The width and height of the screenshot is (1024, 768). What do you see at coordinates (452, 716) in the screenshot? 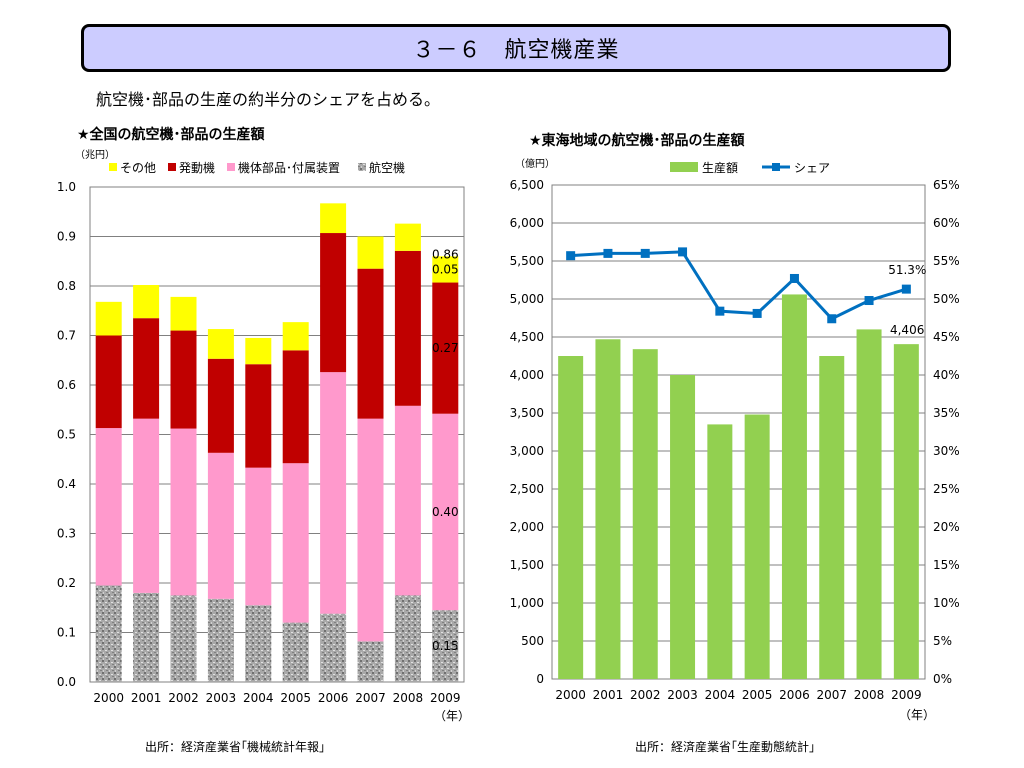
I see `left-x-unit-label: （年）` at bounding box center [452, 716].